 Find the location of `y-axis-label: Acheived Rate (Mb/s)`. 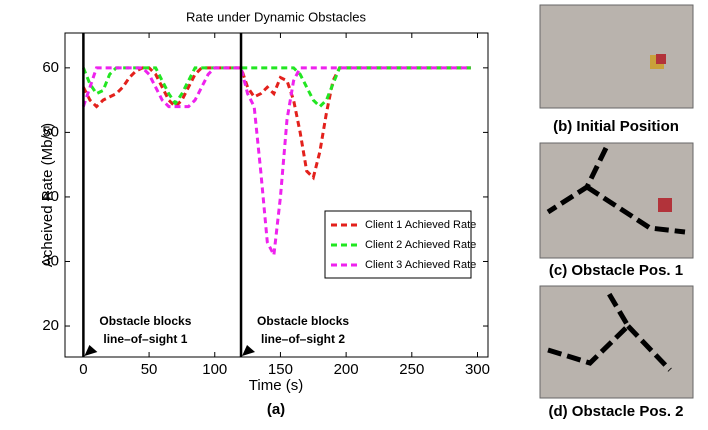

y-axis-label: Acheived Rate (Mb/s) is located at coordinates (47, 195).